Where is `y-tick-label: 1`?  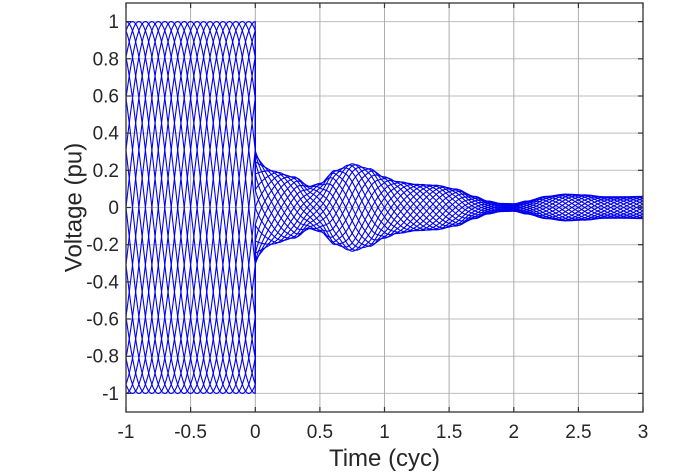
y-tick-label: 1 is located at coordinates (113, 22).